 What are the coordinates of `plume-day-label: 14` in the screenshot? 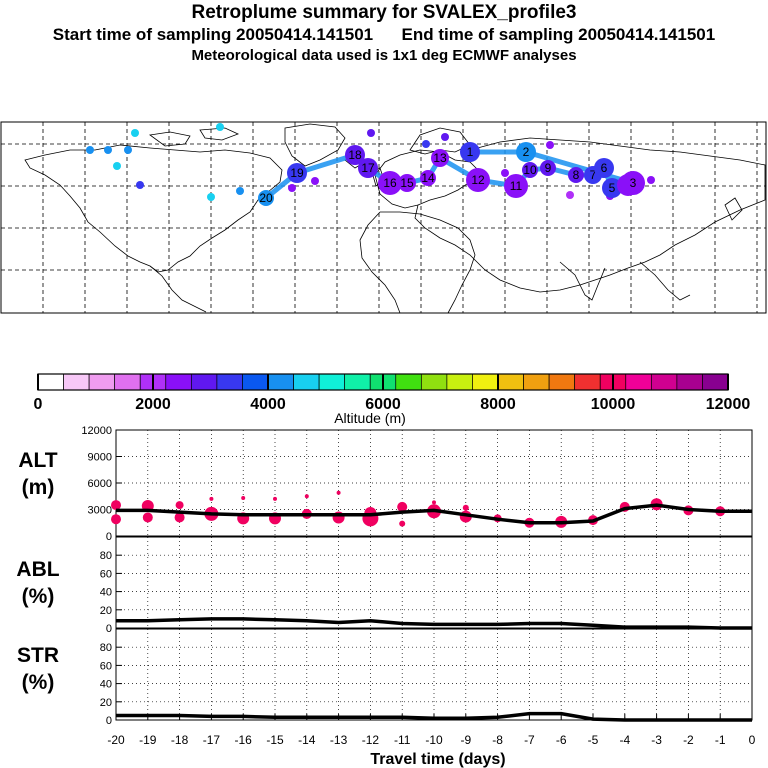 It's located at (428, 178).